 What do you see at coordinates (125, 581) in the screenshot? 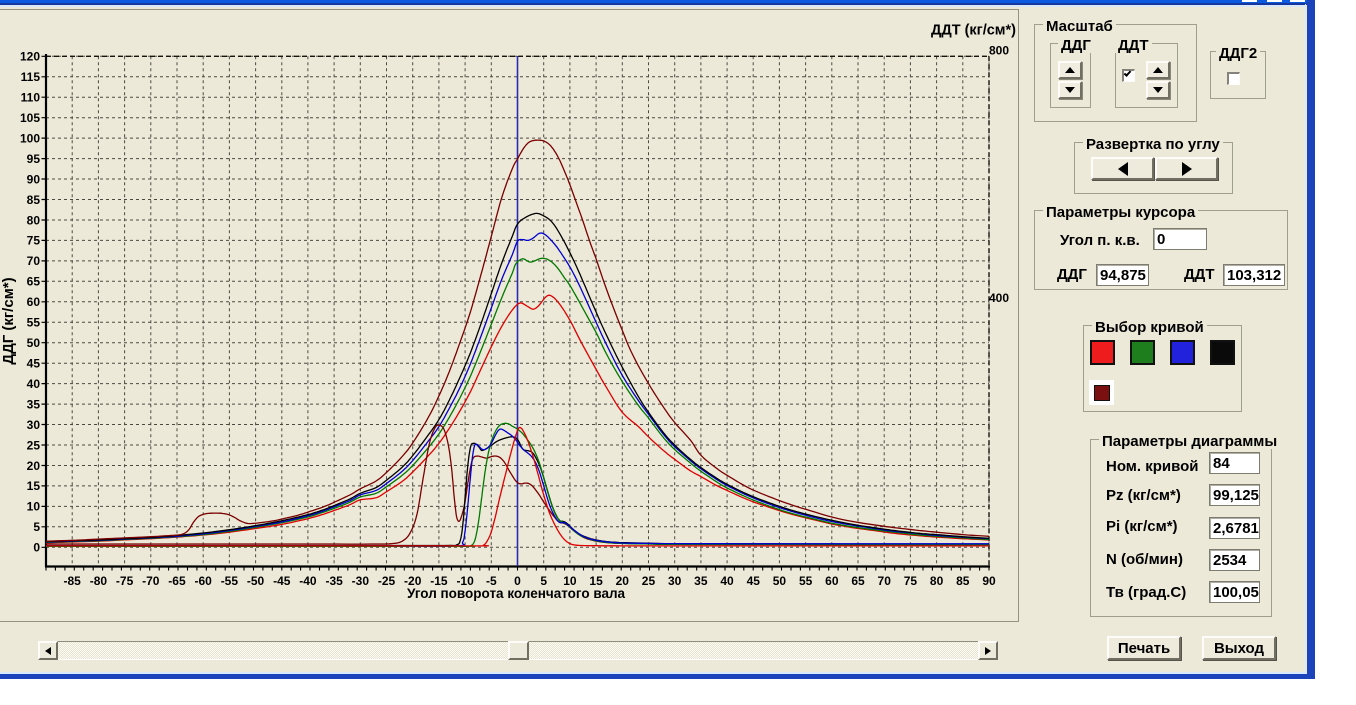
I see `svg-text: -75` at bounding box center [125, 581].